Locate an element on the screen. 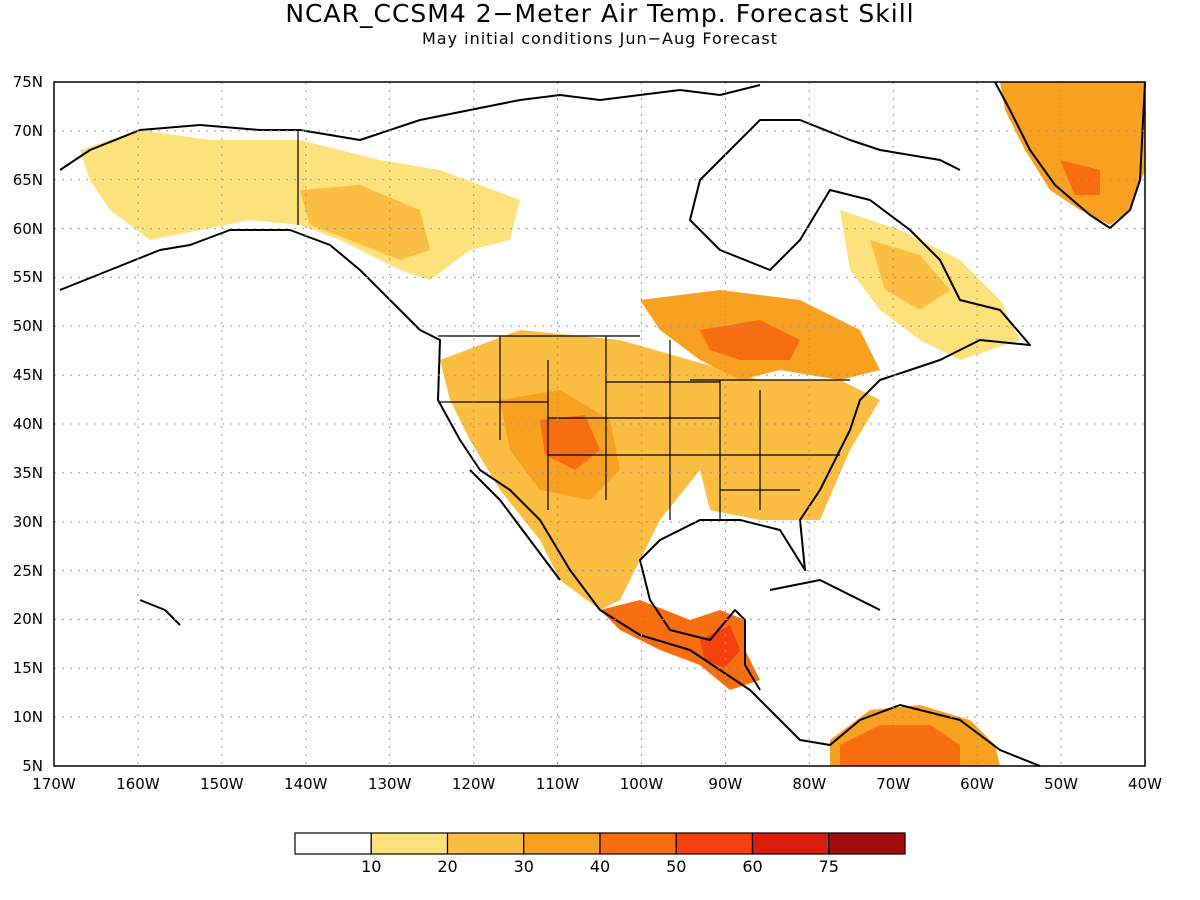 The width and height of the screenshot is (1200, 900). skill-region-yukon is located at coordinates (365, 222).